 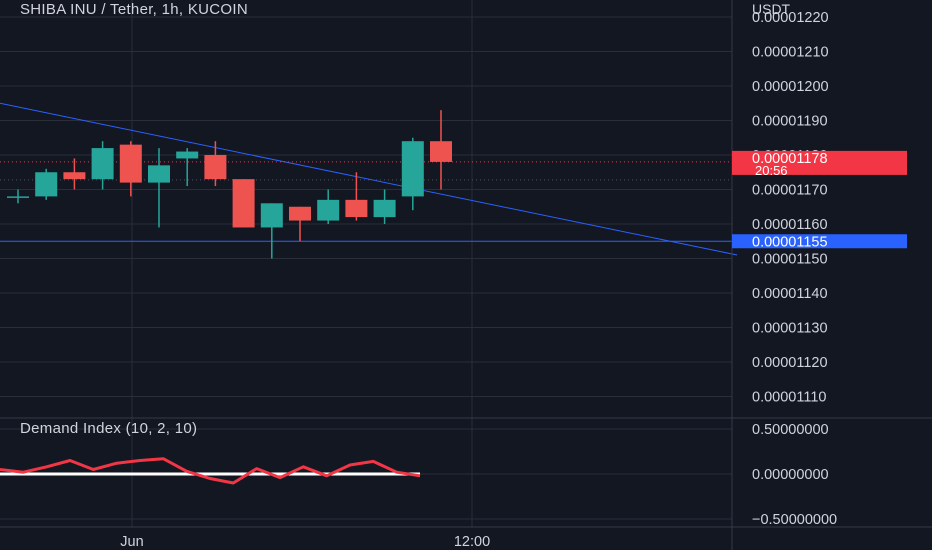 What do you see at coordinates (790, 363) in the screenshot?
I see `y-tick-label: 0.00001120` at bounding box center [790, 363].